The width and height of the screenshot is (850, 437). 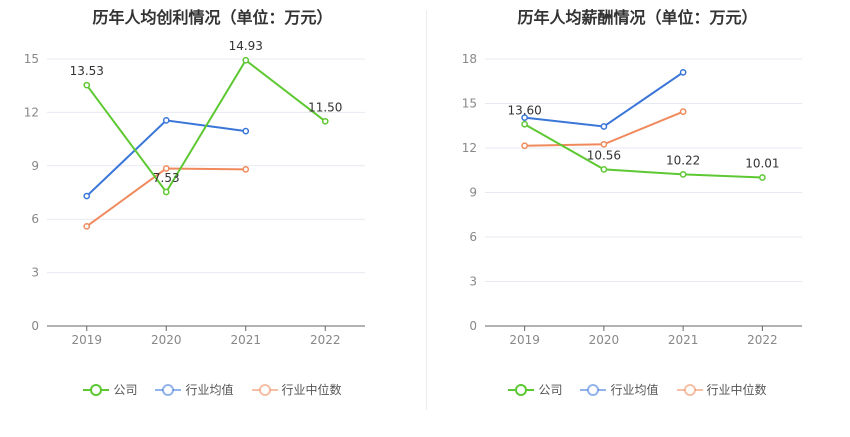 What do you see at coordinates (637, 17) in the screenshot?
I see `chart-title: 历年人均薪酬情况（单位：万元）` at bounding box center [637, 17].